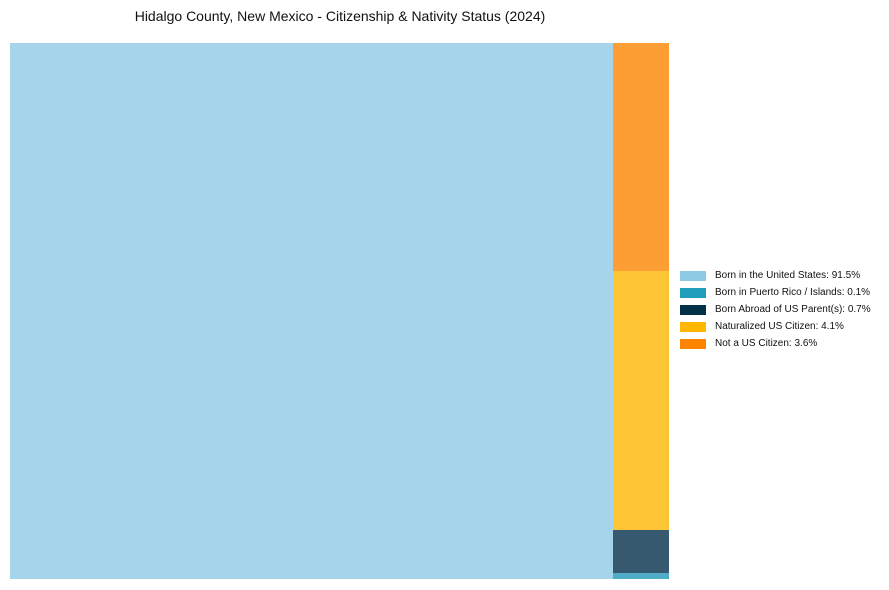  I want to click on legend-label: Born in the United States: 91.5%, so click(788, 275).